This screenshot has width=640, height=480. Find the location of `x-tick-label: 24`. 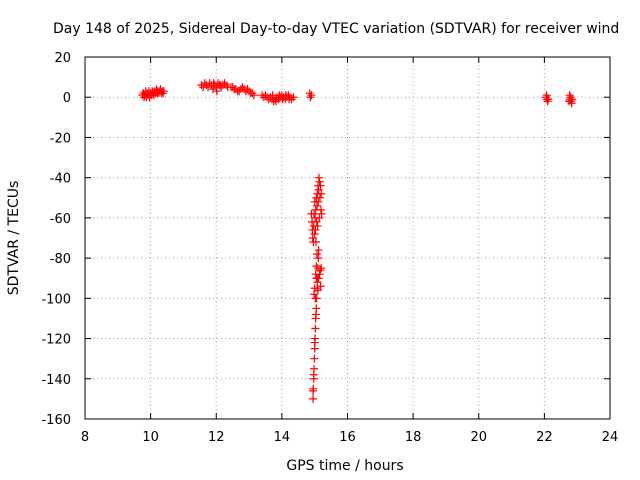

x-tick-label: 24 is located at coordinates (610, 437).